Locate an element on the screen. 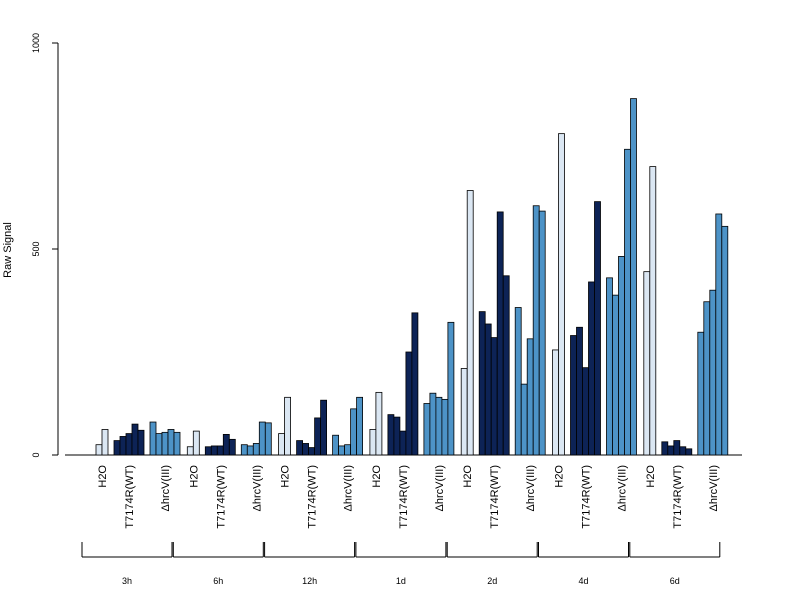 This screenshot has width=800, height=600. timepoint-label: 6d is located at coordinates (675, 581).